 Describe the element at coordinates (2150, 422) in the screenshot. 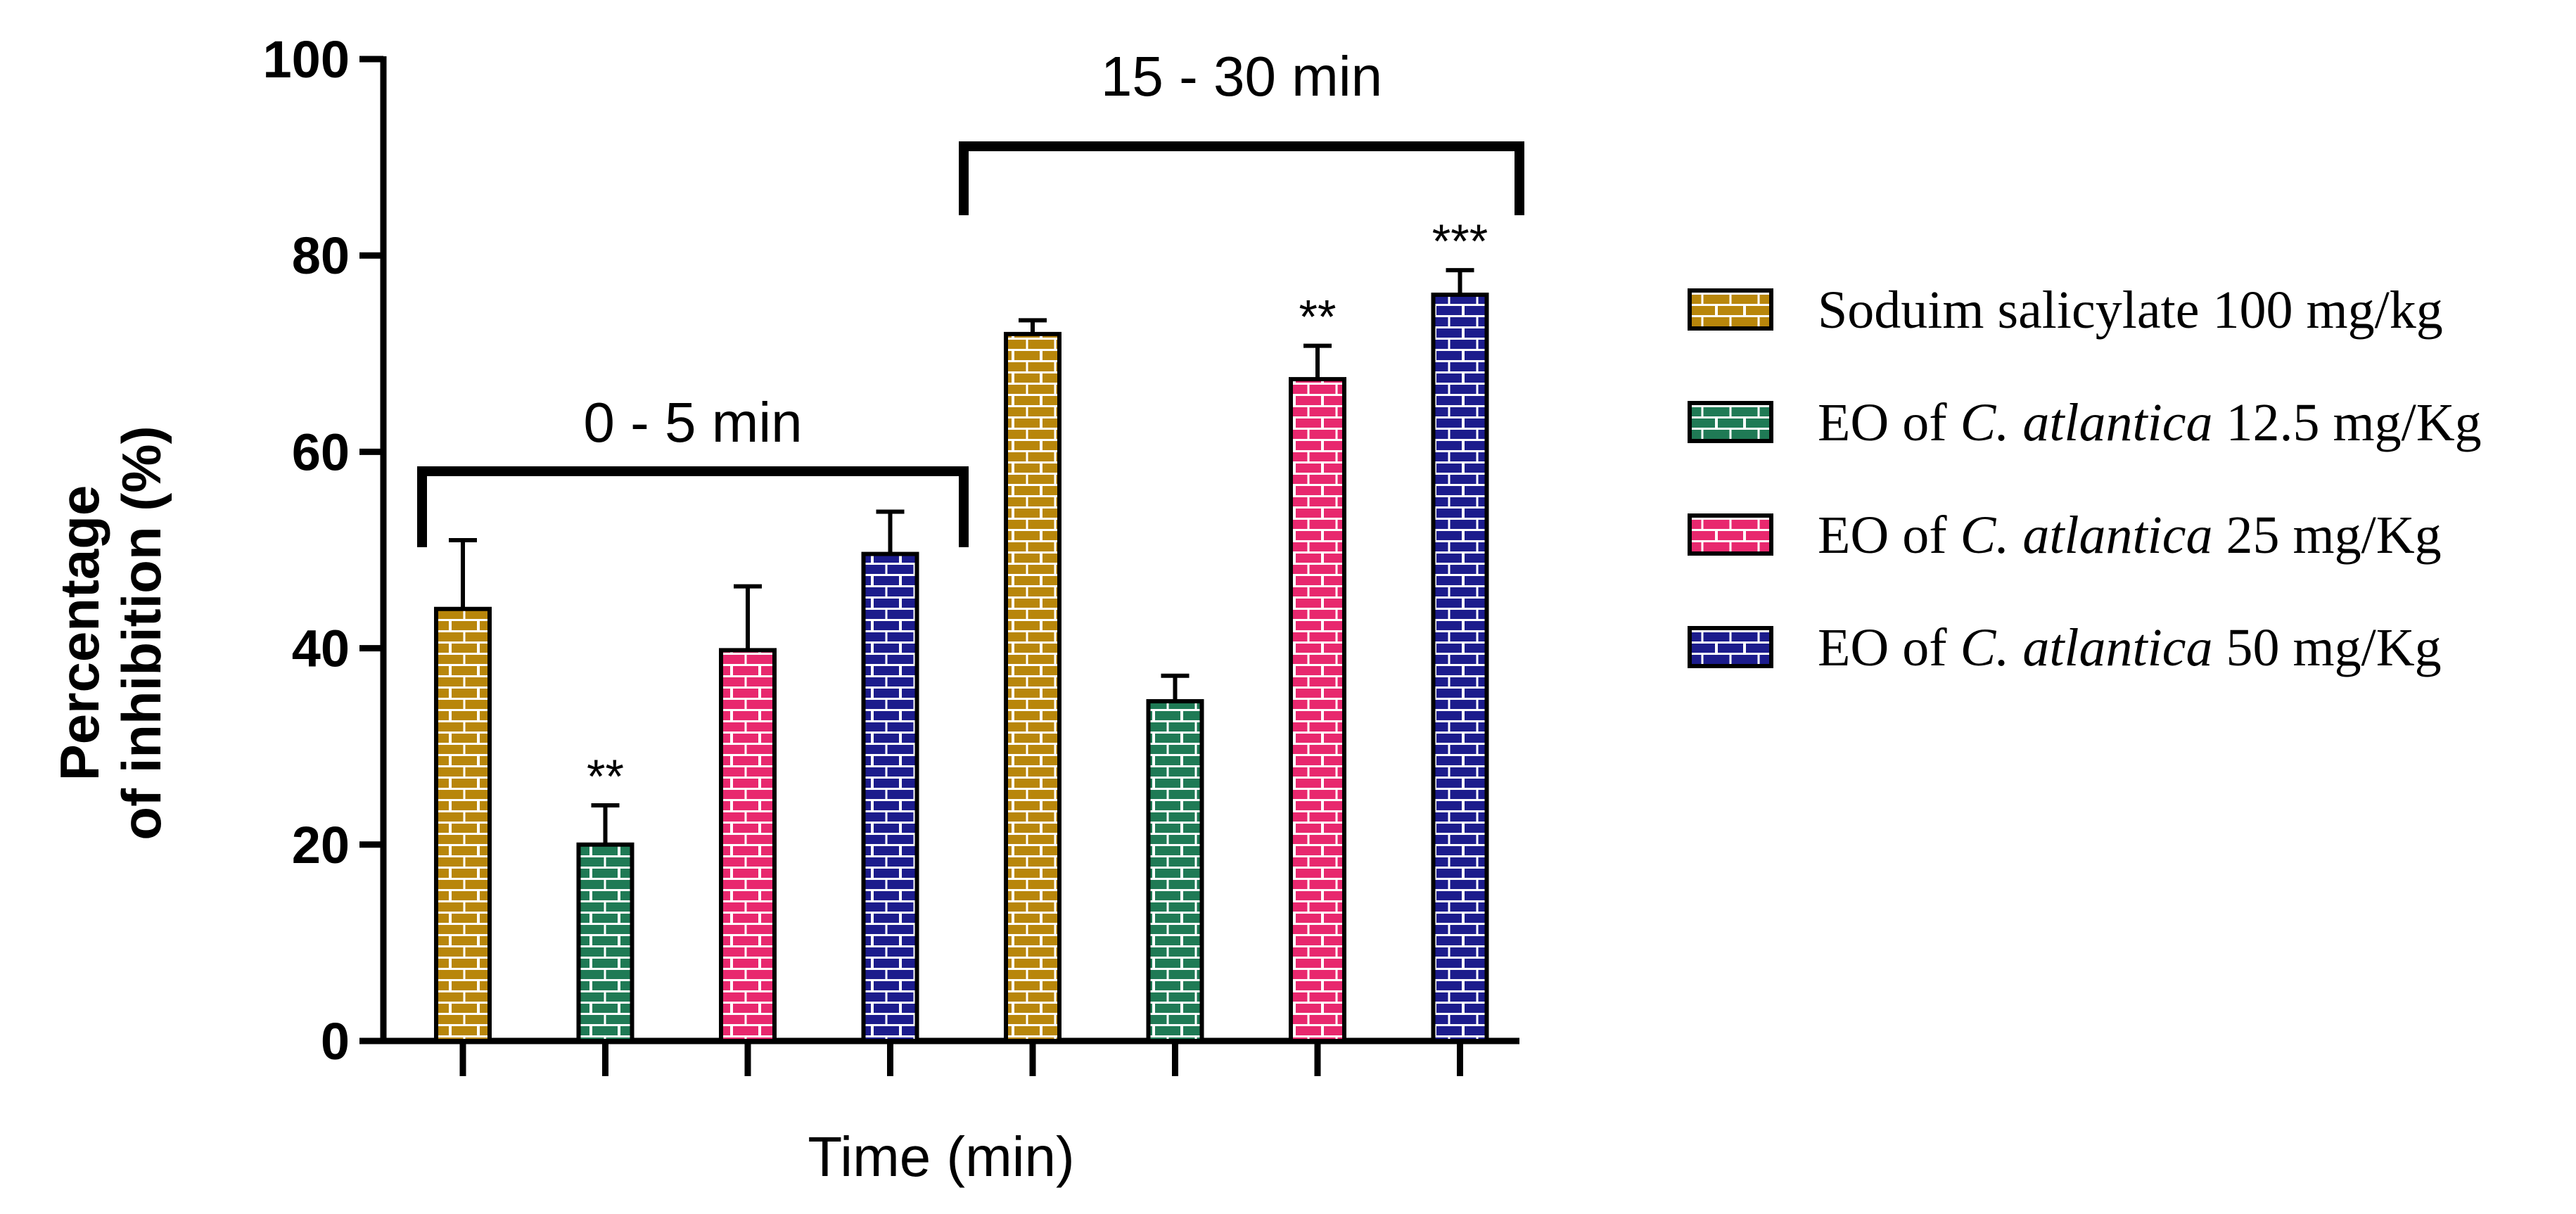

I see `legend-label: EO of C. atlantica 12.5 mg/Kg` at that location.